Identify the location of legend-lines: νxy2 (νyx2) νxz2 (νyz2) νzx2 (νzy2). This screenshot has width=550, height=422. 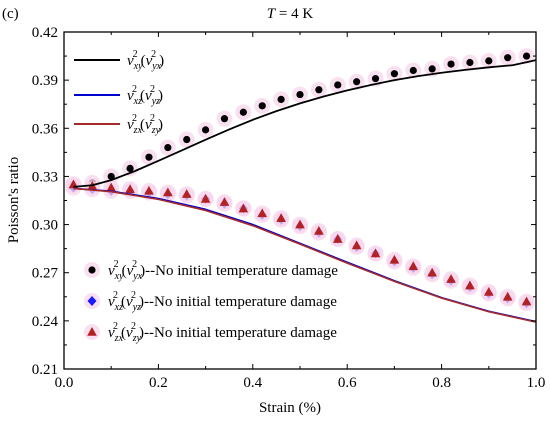
(119, 92).